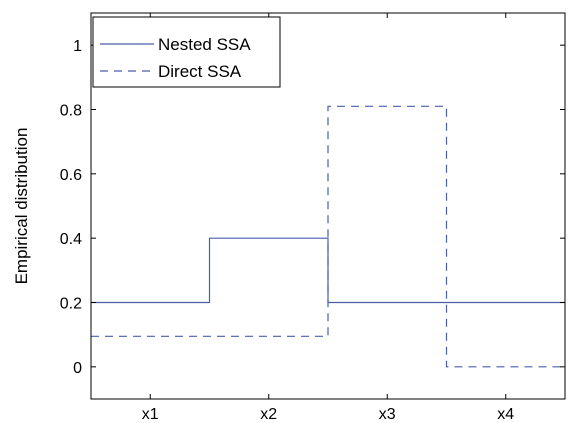  What do you see at coordinates (77, 46) in the screenshot?
I see `y-tick-label: 1` at bounding box center [77, 46].